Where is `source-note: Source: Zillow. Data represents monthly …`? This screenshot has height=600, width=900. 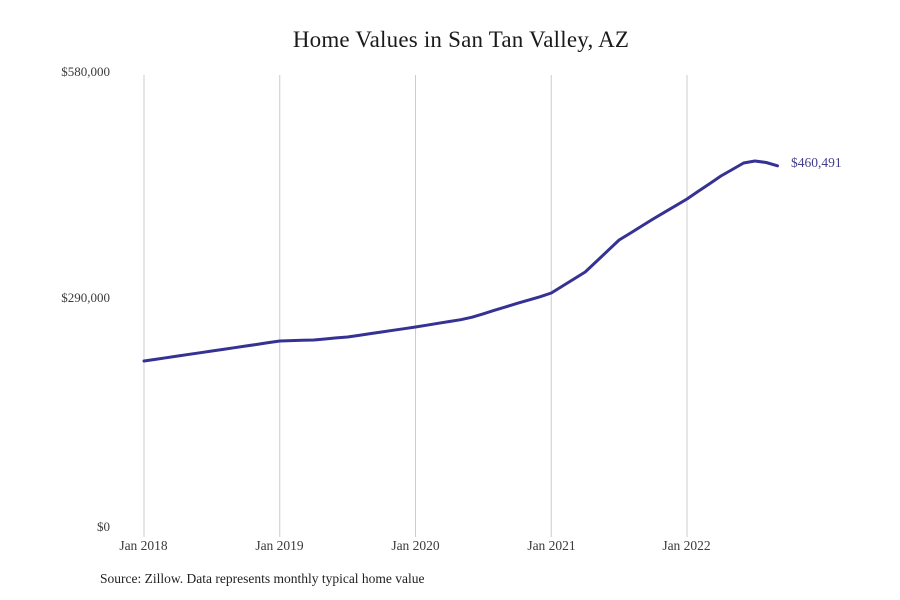 source-note: Source: Zillow. Data represents monthly … is located at coordinates (262, 578).